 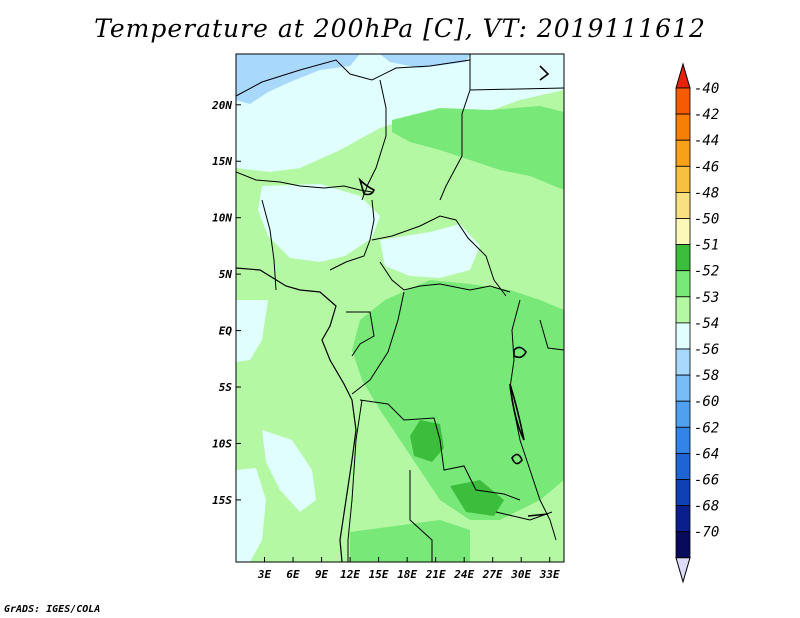 I want to click on legend-label: -68, so click(x=706, y=507).